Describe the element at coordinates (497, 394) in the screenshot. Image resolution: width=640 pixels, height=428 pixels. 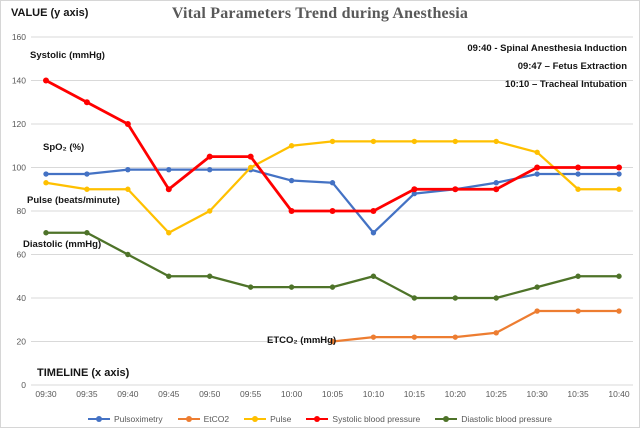
I see `x-tick-label: 10:25` at that location.